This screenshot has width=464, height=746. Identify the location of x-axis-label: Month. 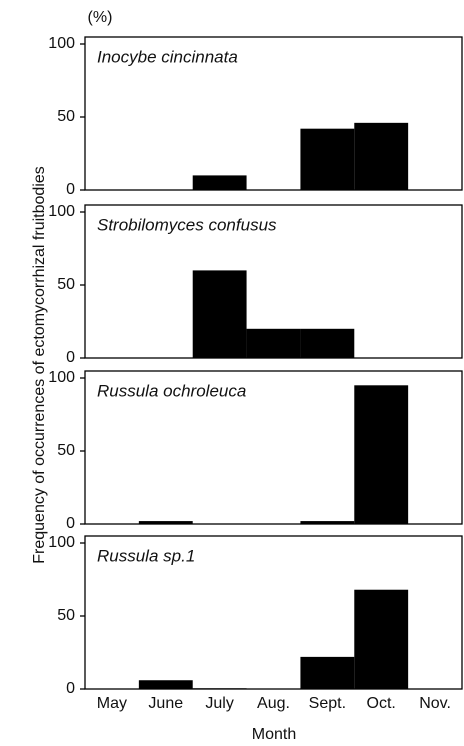
(274, 734).